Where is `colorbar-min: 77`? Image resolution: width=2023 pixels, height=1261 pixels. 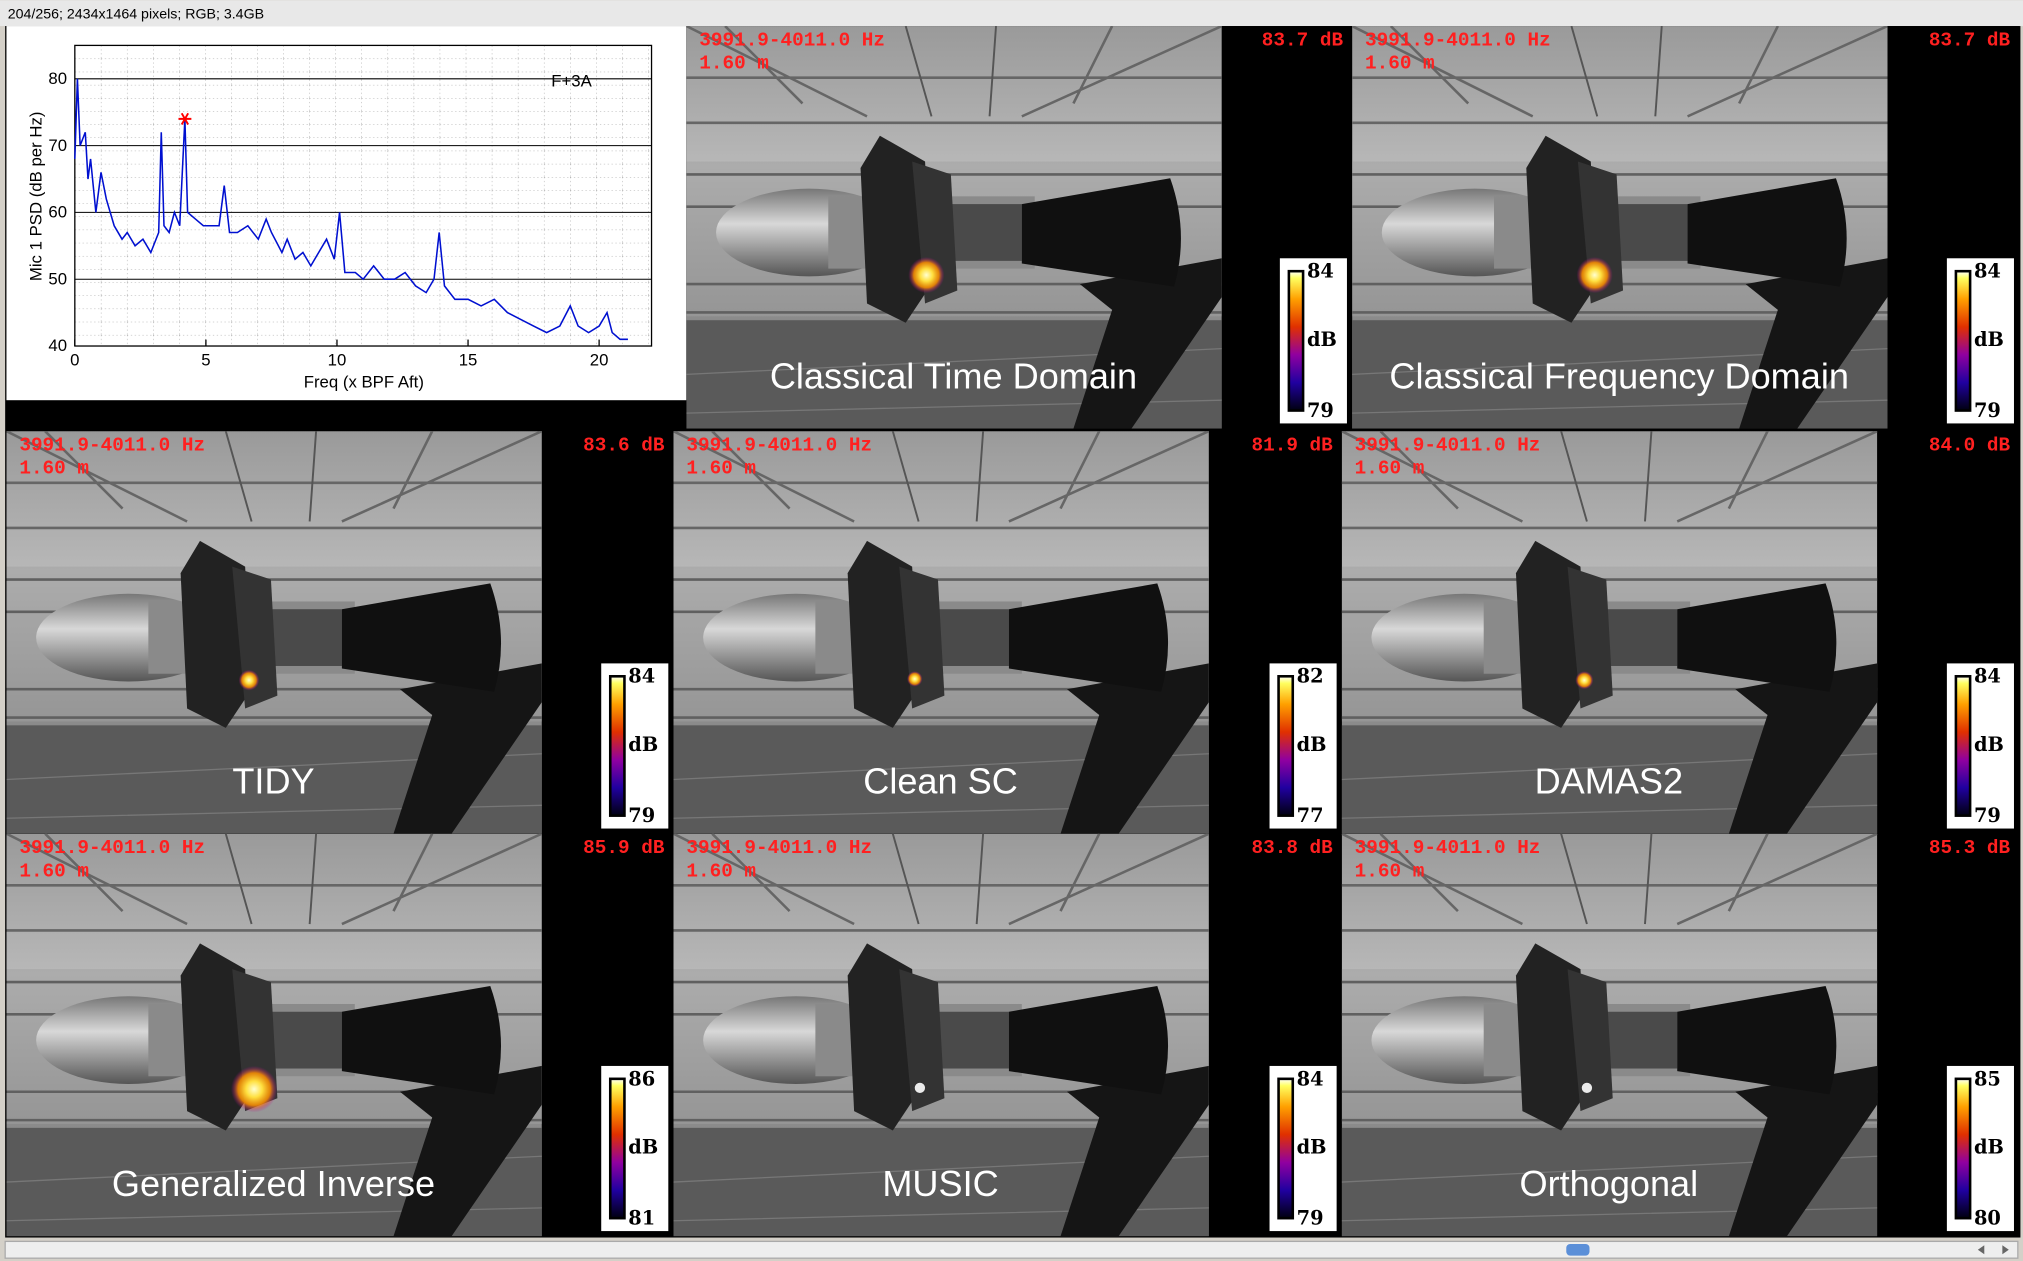 colorbar-min: 77 is located at coordinates (1310, 815).